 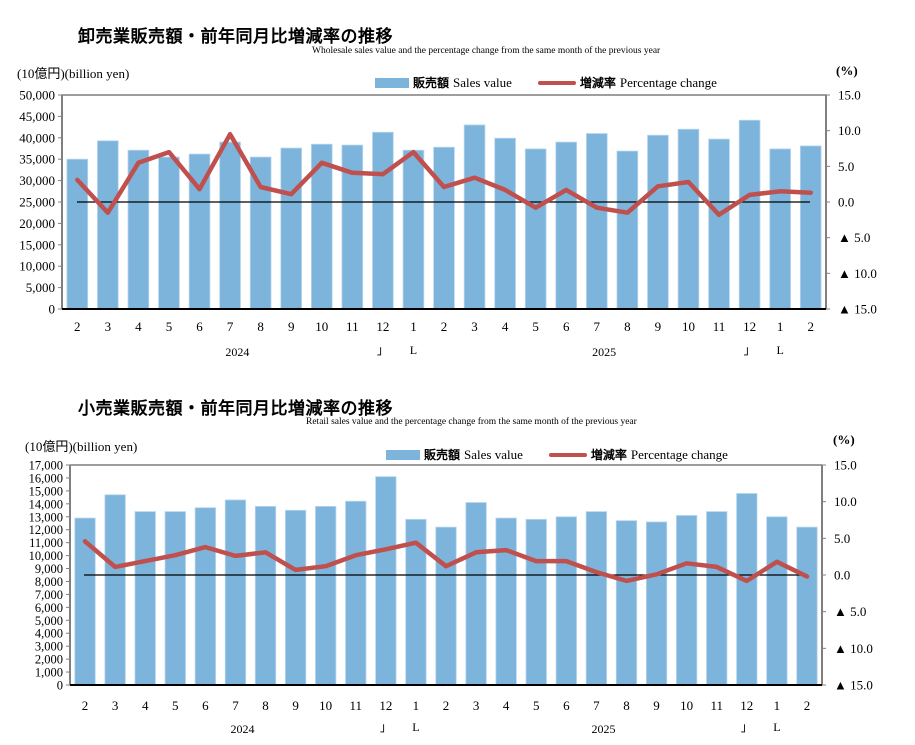 I want to click on y-tick-label: 30,000, so click(x=37, y=180).